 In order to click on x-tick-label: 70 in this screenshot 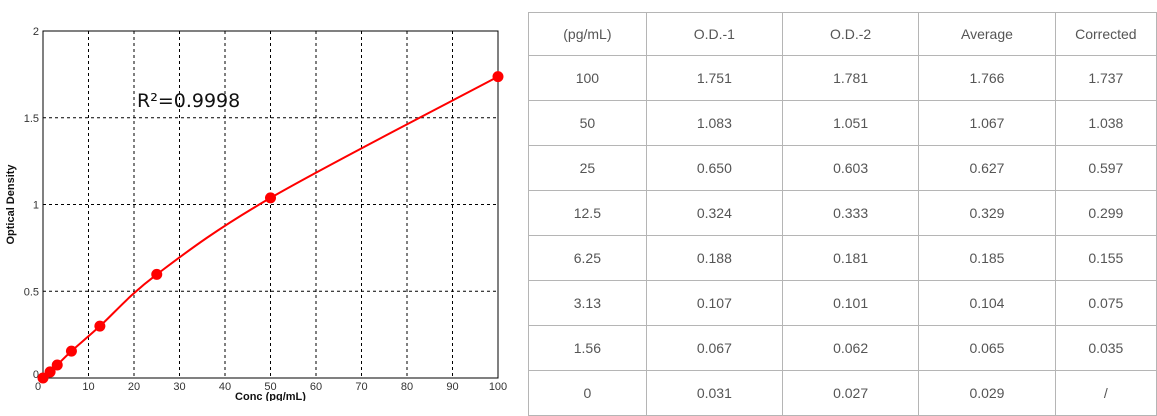, I will do `click(361, 387)`.